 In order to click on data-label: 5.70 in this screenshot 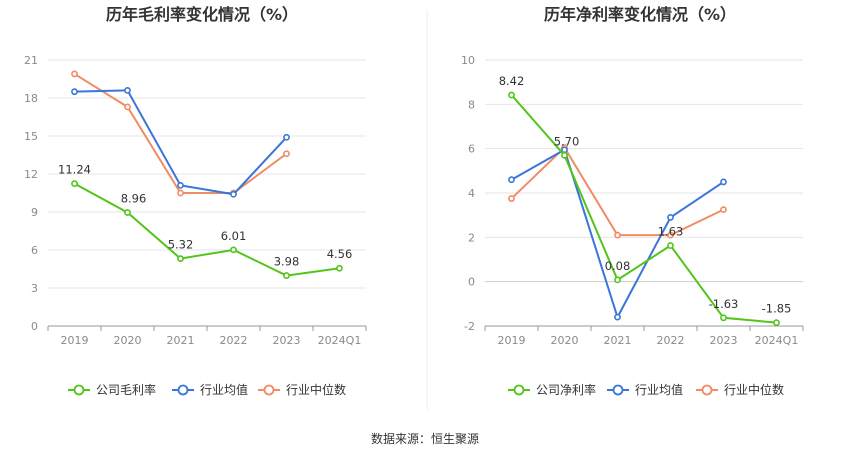, I will do `click(567, 141)`.